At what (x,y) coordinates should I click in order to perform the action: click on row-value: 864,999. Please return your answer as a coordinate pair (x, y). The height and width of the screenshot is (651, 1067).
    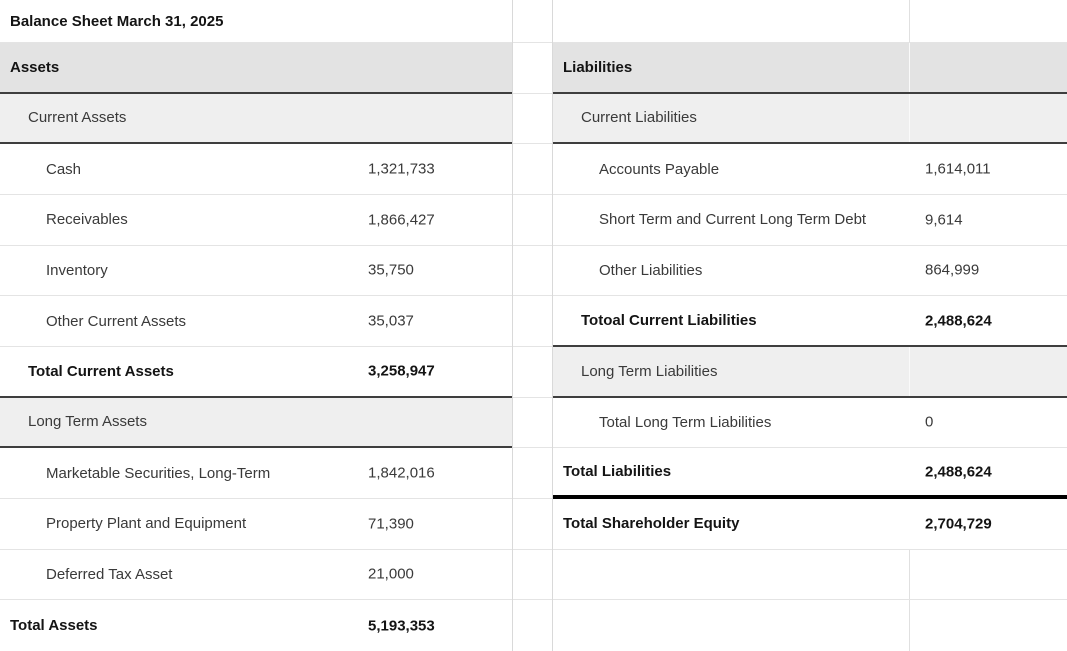
    Looking at the image, I should click on (952, 270).